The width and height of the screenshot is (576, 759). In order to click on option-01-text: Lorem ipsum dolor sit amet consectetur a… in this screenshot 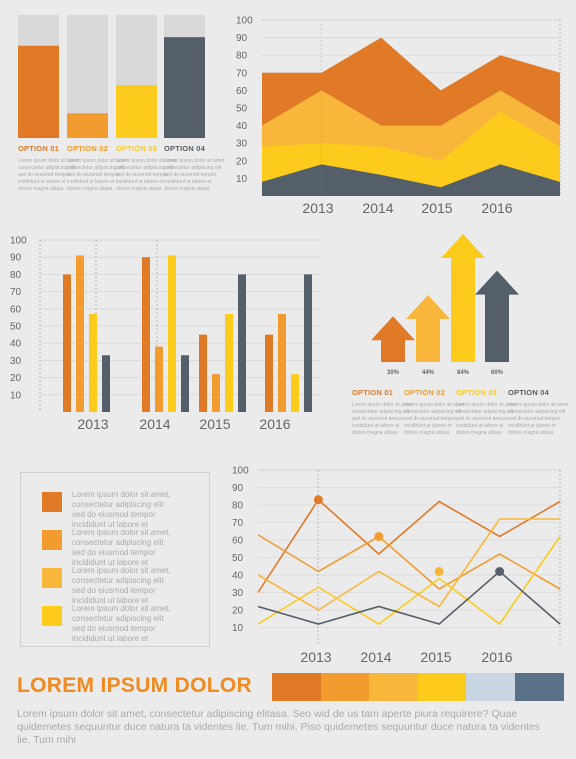, I will do `click(48, 175)`.